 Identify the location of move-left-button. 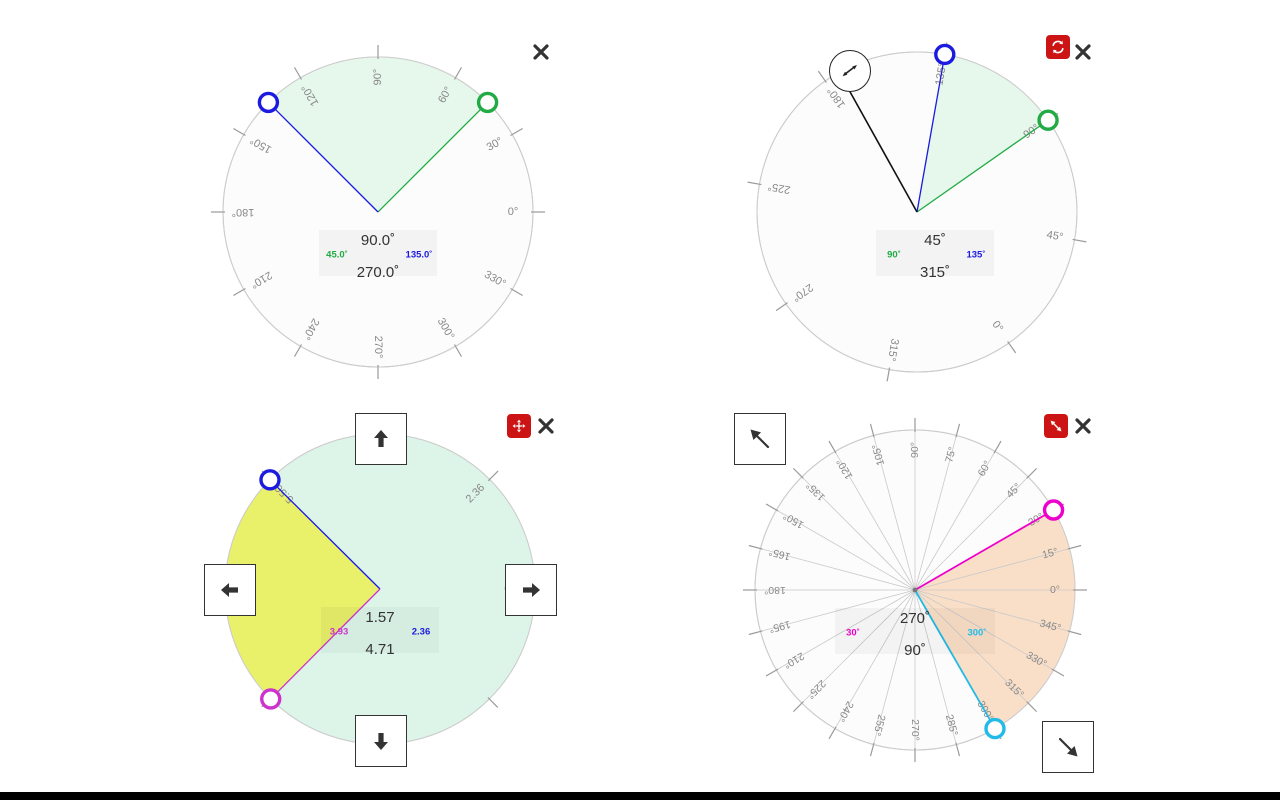
(230, 590).